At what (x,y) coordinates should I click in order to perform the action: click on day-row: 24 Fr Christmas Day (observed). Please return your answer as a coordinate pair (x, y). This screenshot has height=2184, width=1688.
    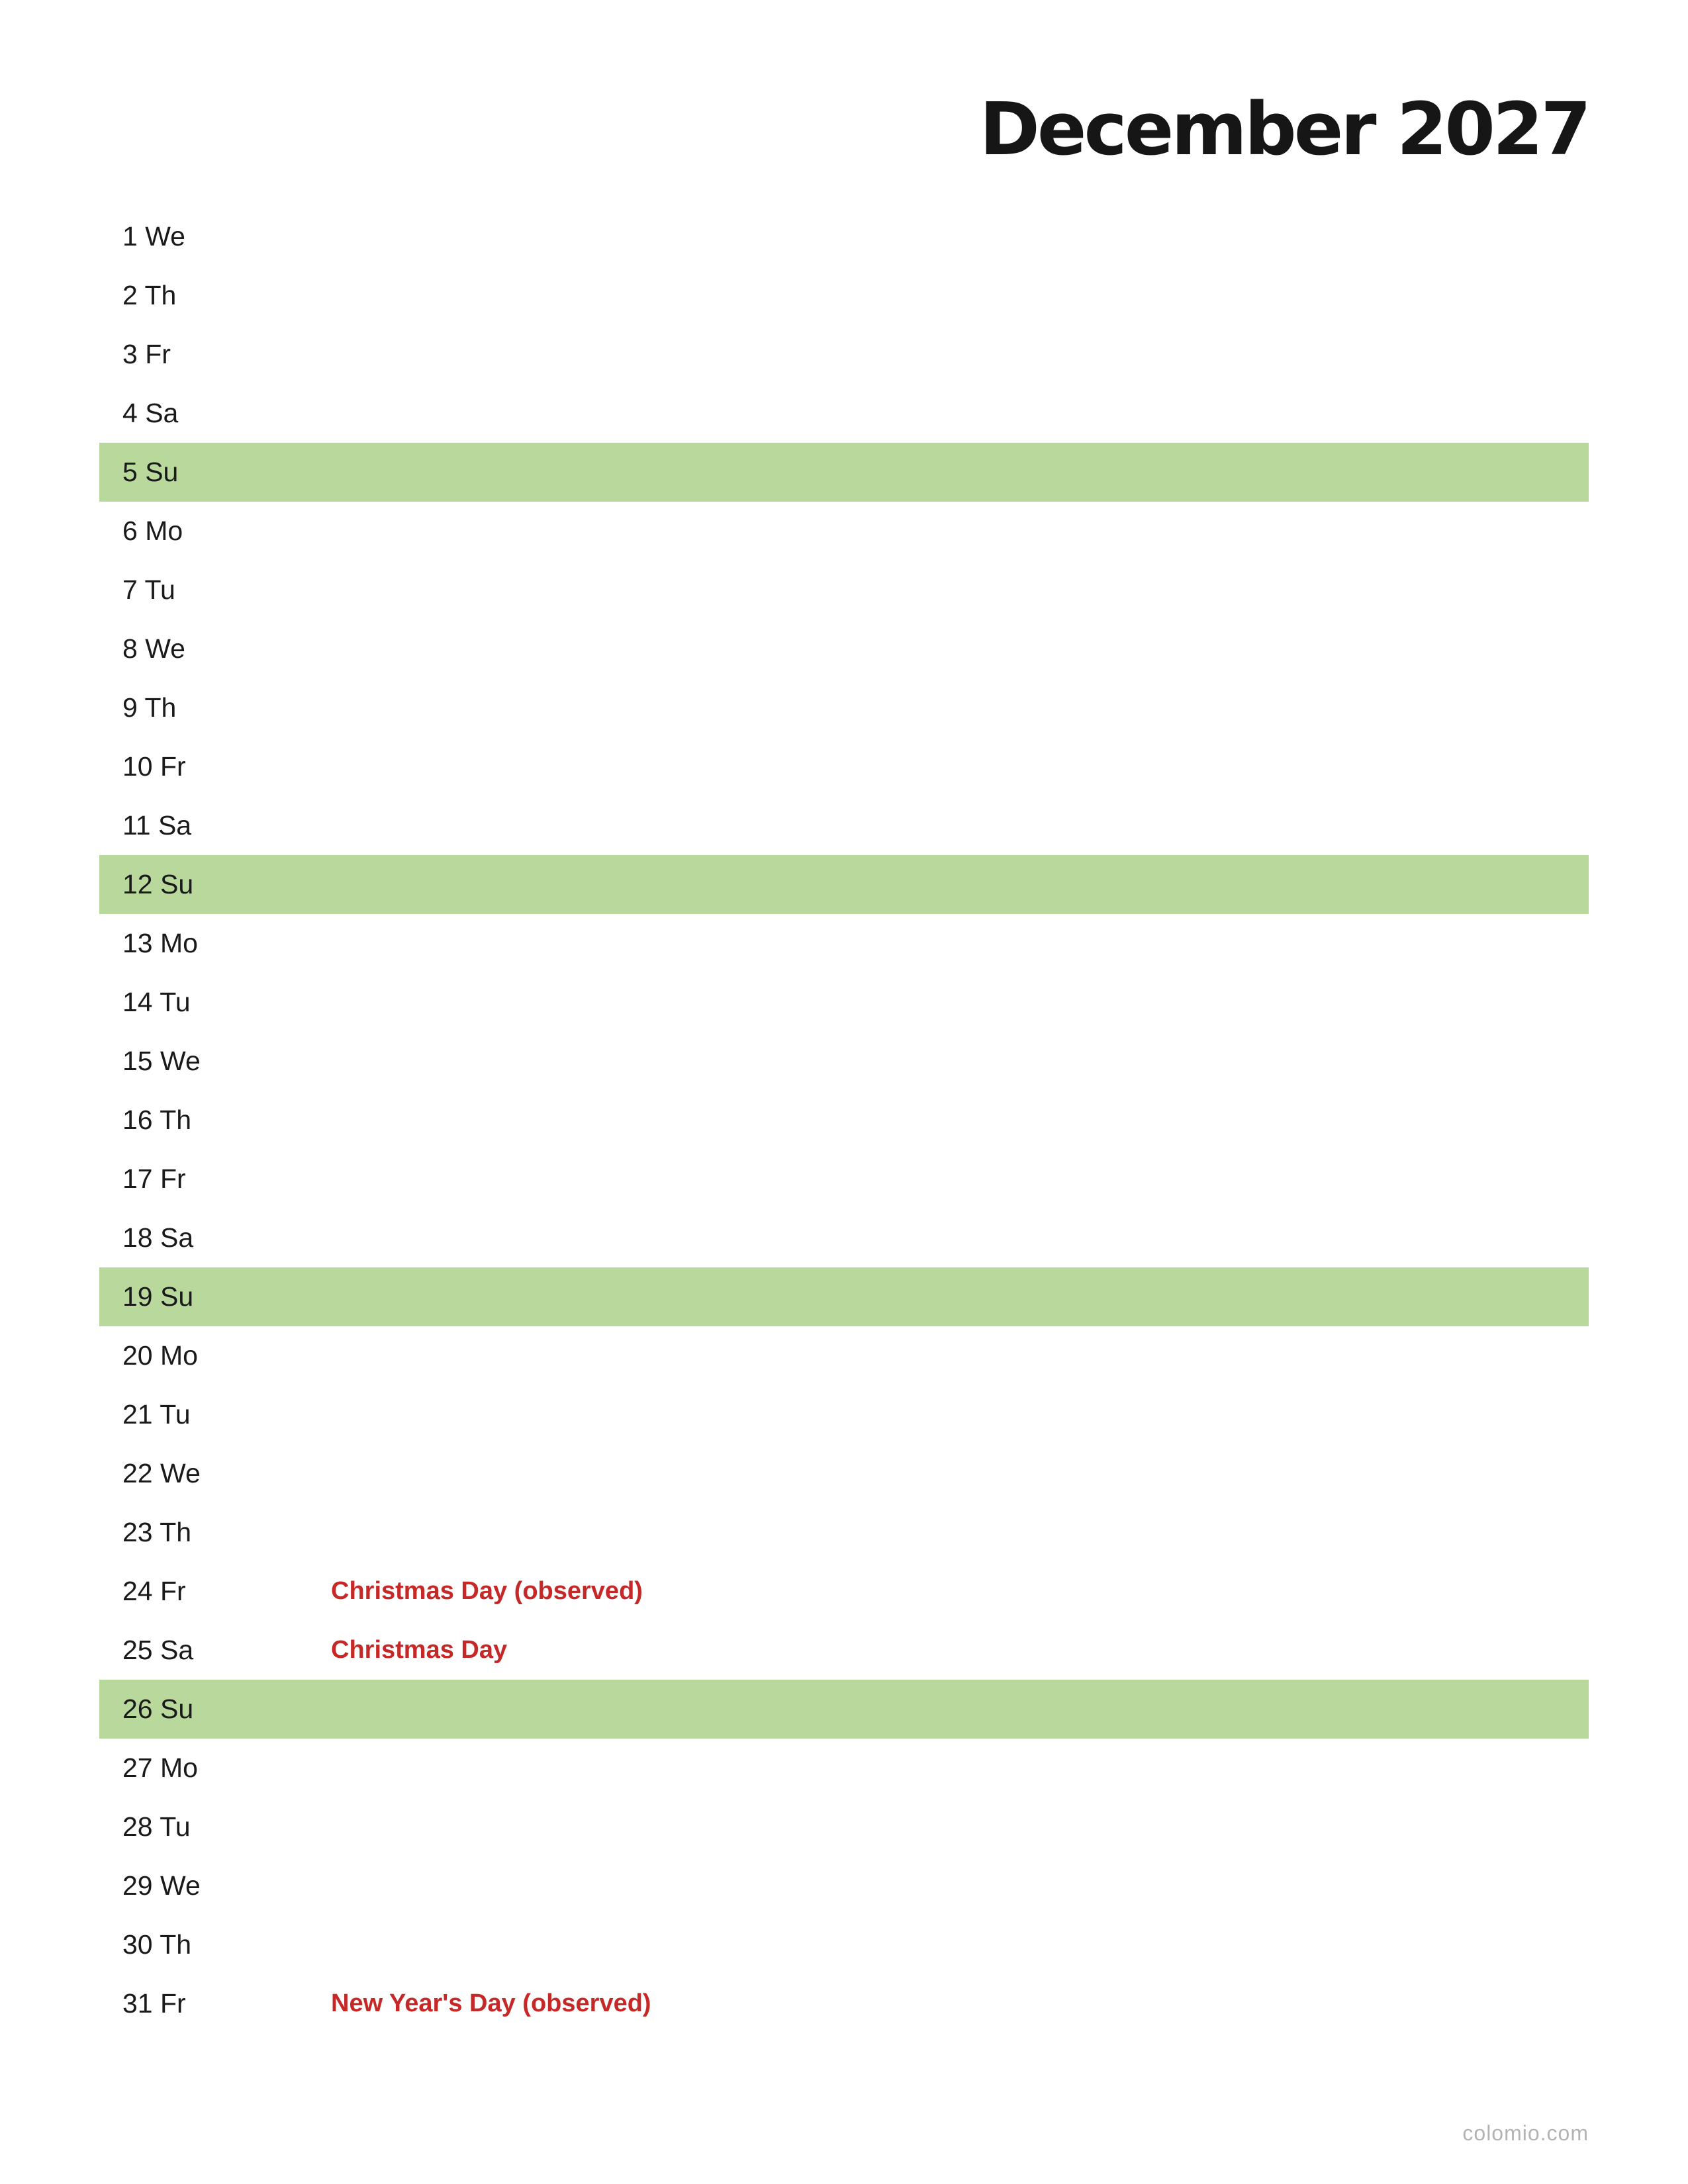
    Looking at the image, I should click on (844, 1592).